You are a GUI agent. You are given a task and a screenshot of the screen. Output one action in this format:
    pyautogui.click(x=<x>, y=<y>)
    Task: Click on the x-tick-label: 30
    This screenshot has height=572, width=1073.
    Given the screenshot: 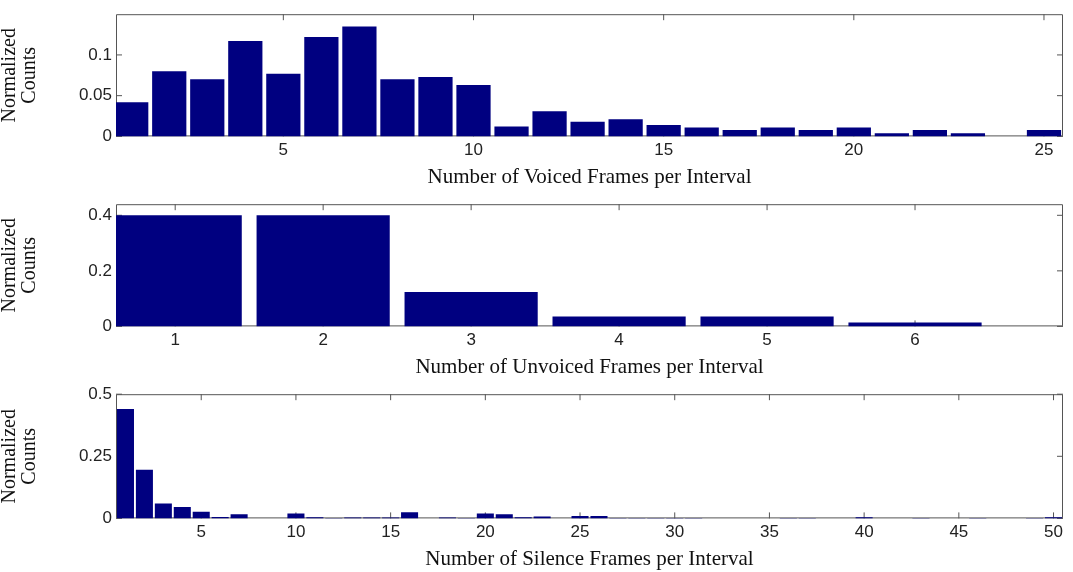 What is the action you would take?
    pyautogui.click(x=675, y=532)
    